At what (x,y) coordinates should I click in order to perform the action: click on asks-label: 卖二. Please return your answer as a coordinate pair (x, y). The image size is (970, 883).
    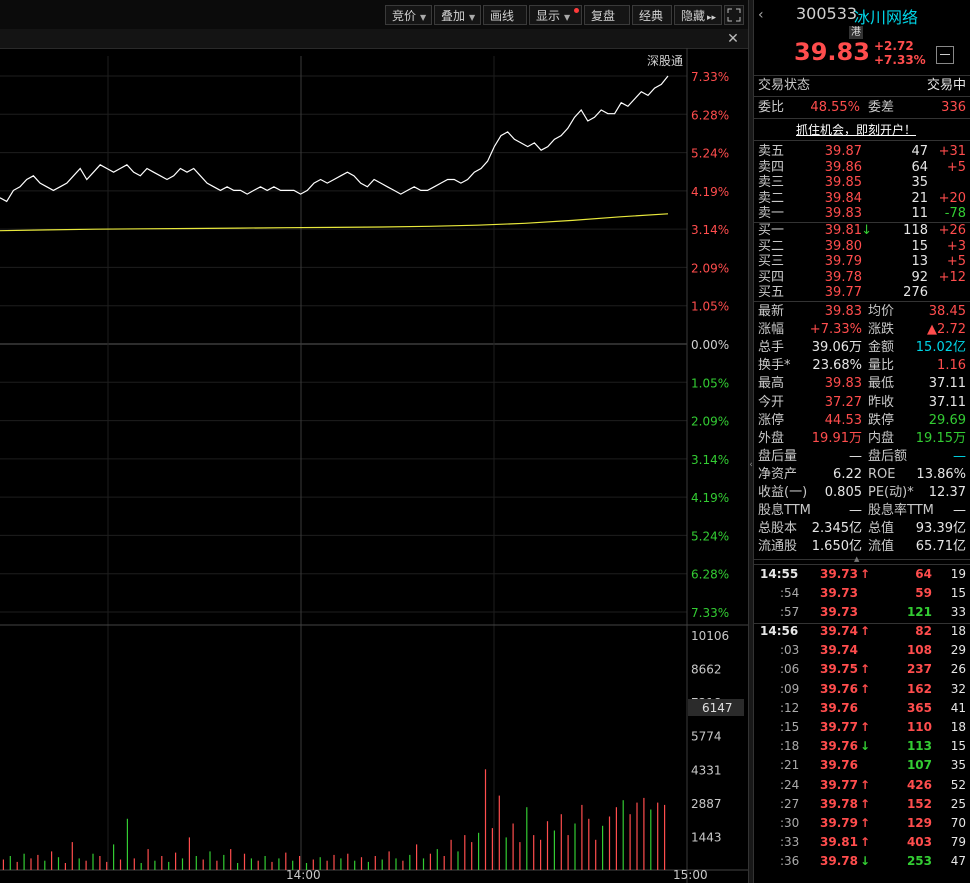
    Looking at the image, I should click on (771, 198).